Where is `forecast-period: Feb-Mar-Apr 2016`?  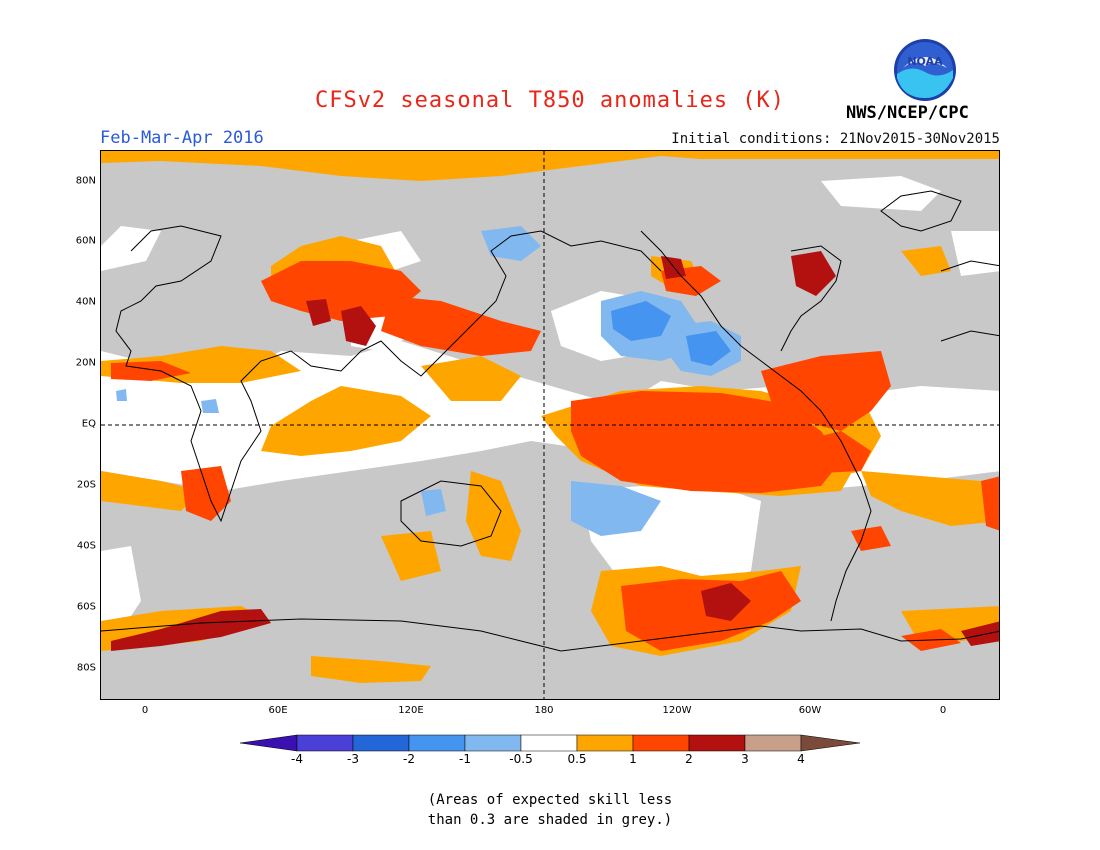
forecast-period: Feb-Mar-Apr 2016 is located at coordinates (182, 138).